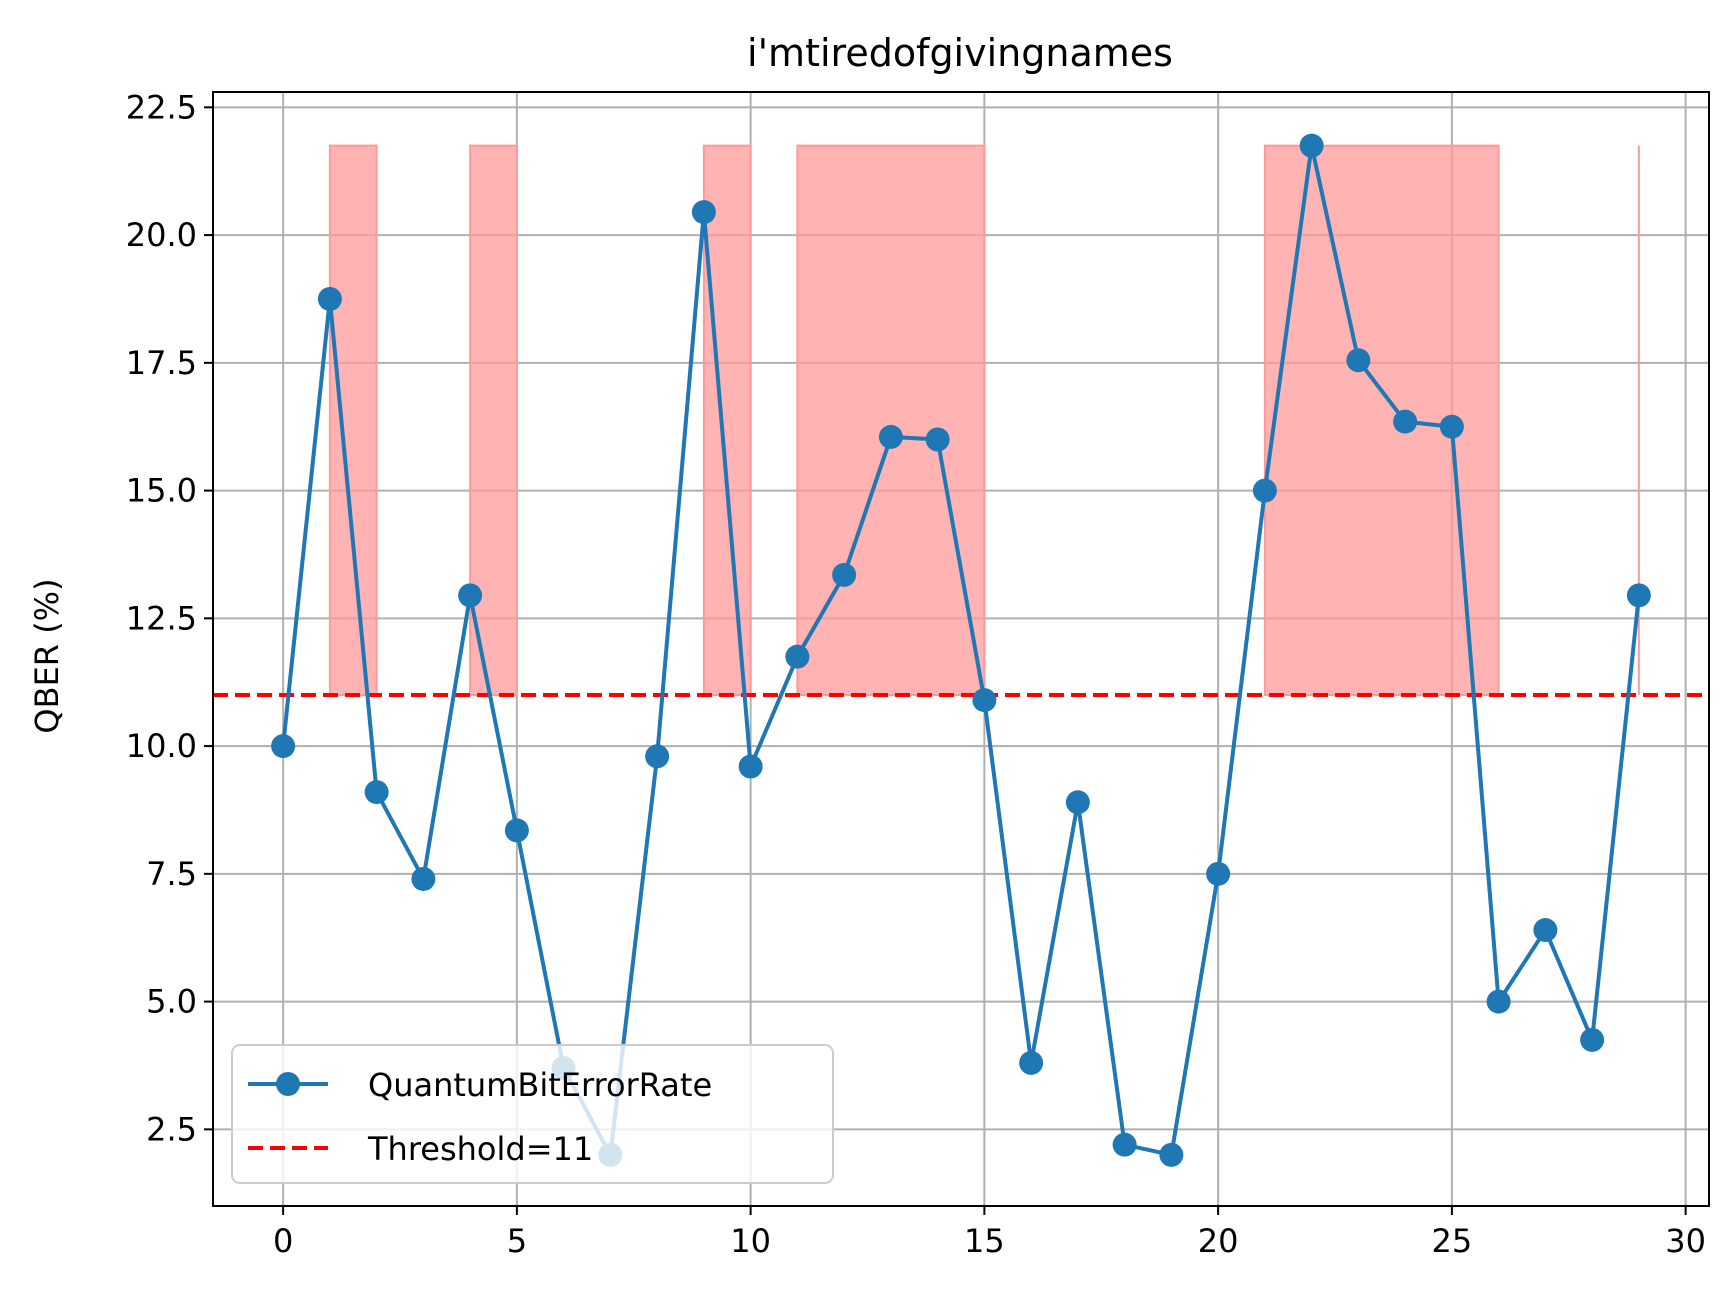 The height and width of the screenshot is (1302, 1734). What do you see at coordinates (161, 107) in the screenshot?
I see `y-tick-label: 22.5` at bounding box center [161, 107].